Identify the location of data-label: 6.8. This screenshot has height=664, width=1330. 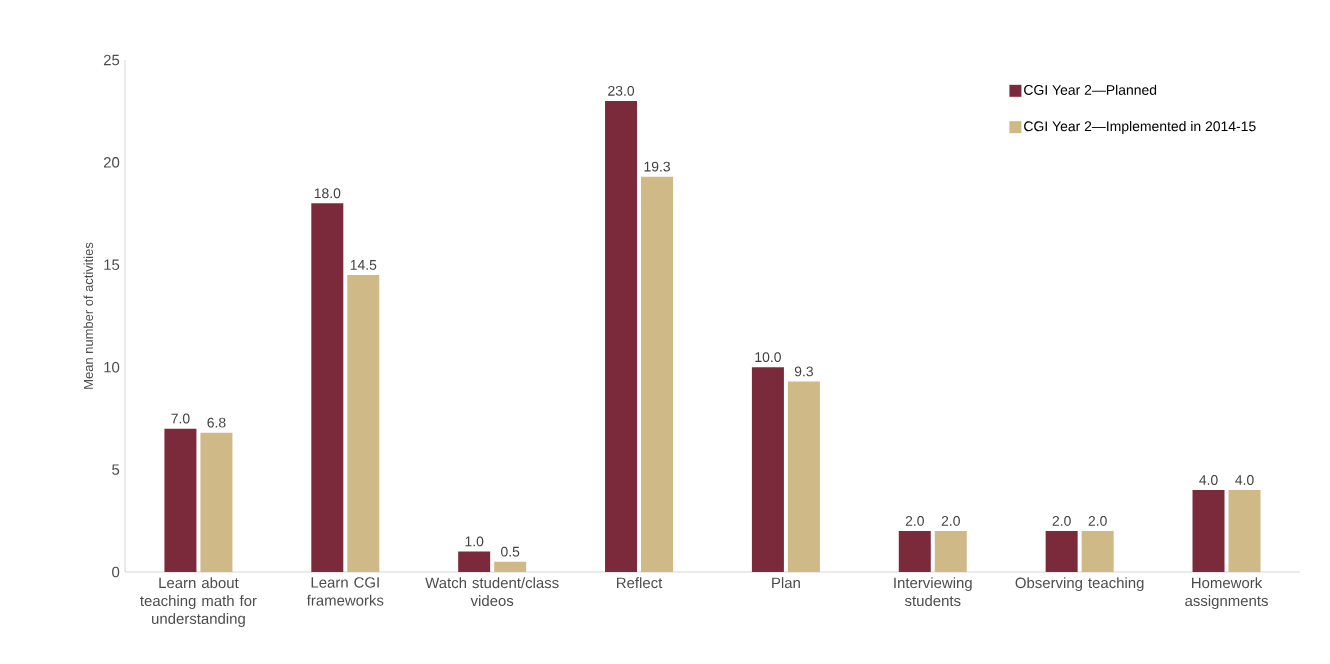
(216, 422).